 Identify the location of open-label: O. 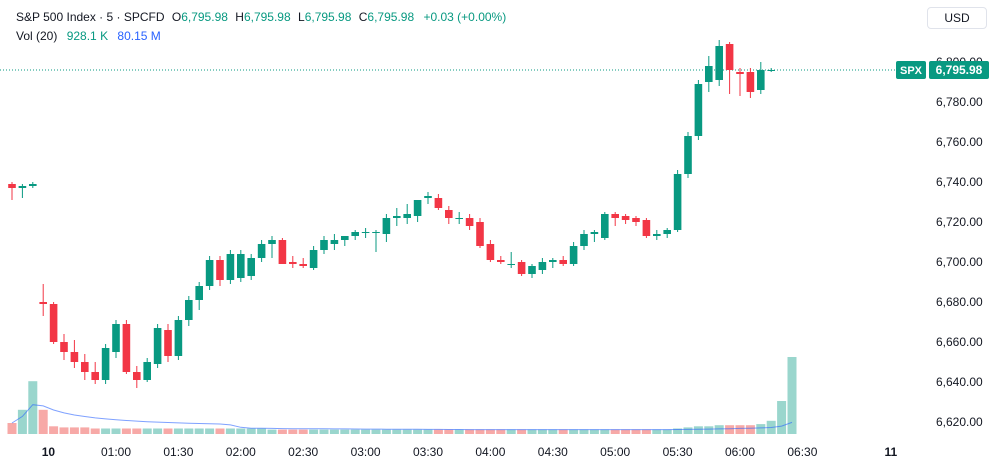
(176, 17).